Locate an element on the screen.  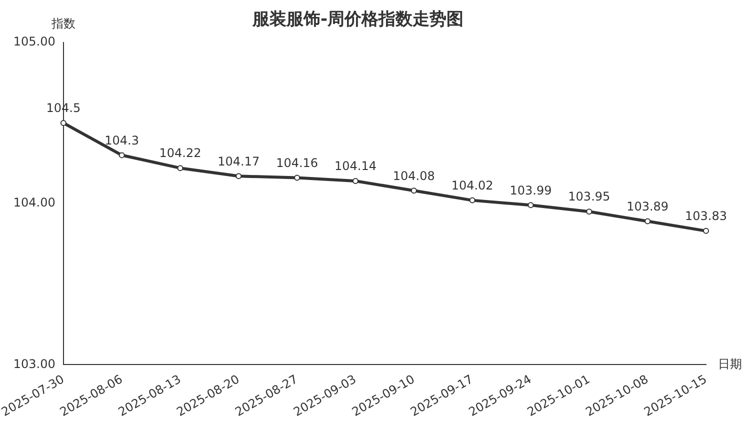
data-label: 104.22 is located at coordinates (180, 153).